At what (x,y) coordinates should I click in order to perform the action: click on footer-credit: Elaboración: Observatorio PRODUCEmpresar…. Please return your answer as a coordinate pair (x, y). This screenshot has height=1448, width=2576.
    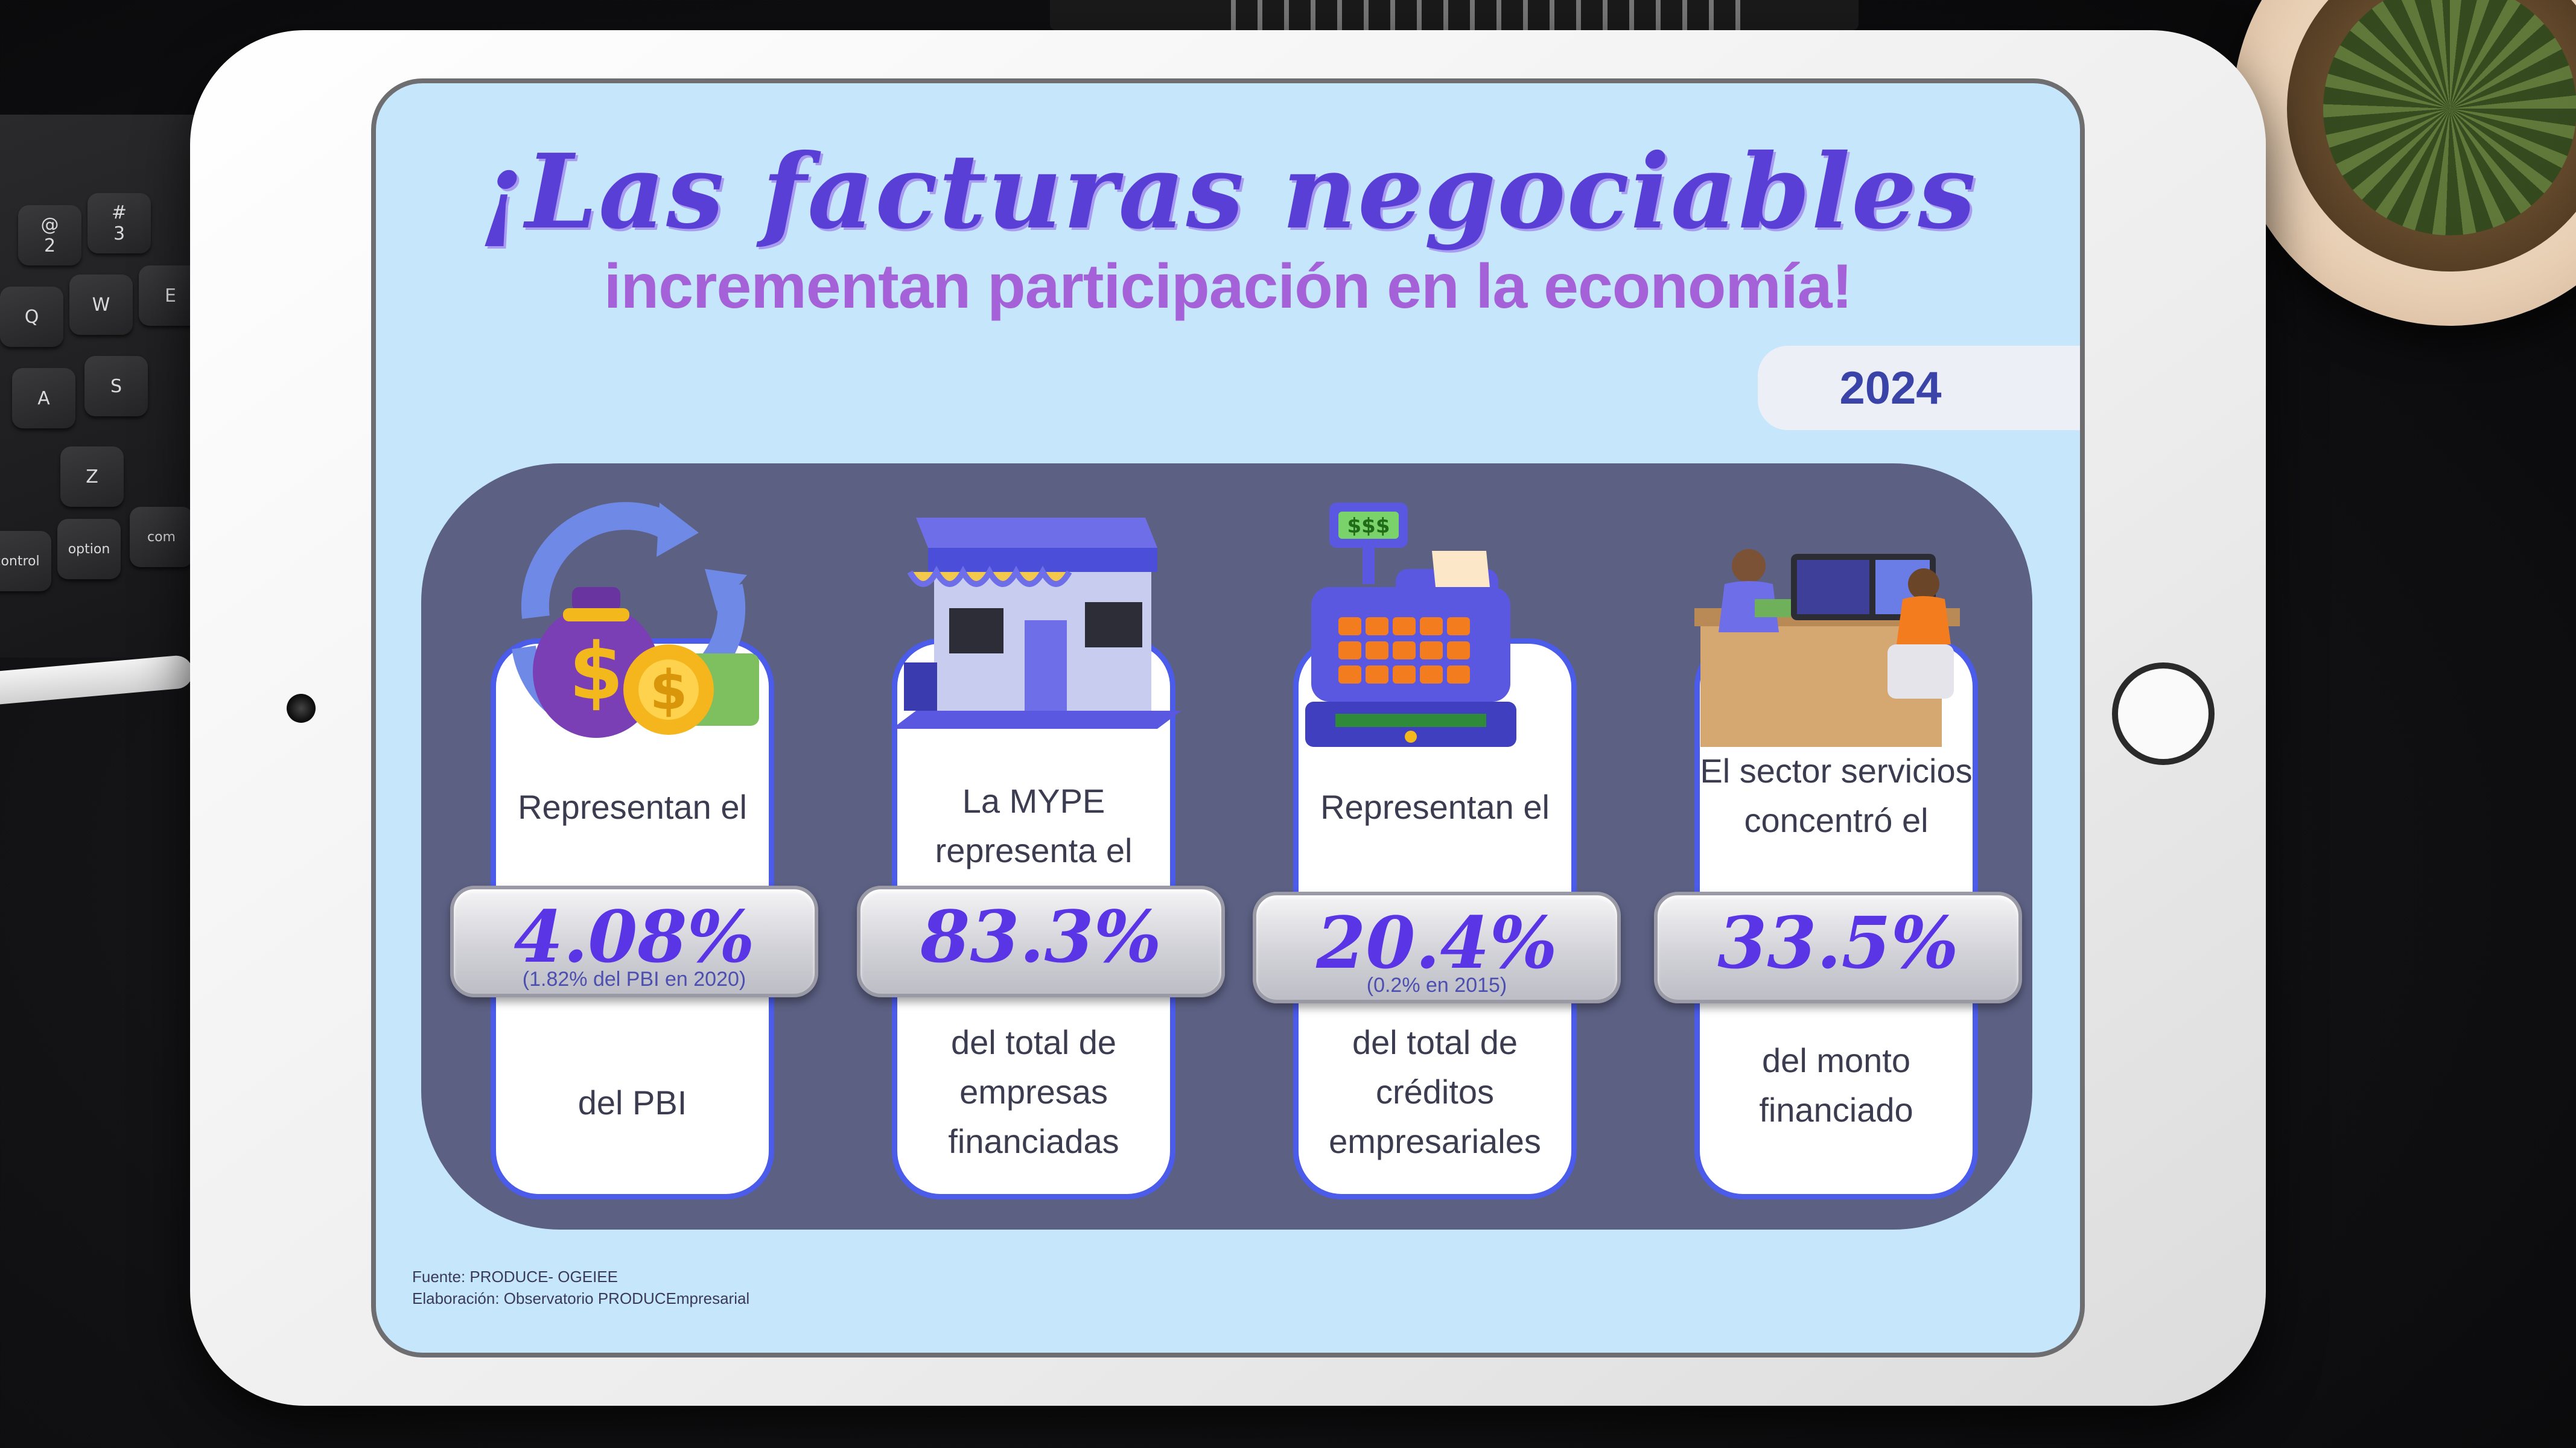
    Looking at the image, I should click on (581, 1298).